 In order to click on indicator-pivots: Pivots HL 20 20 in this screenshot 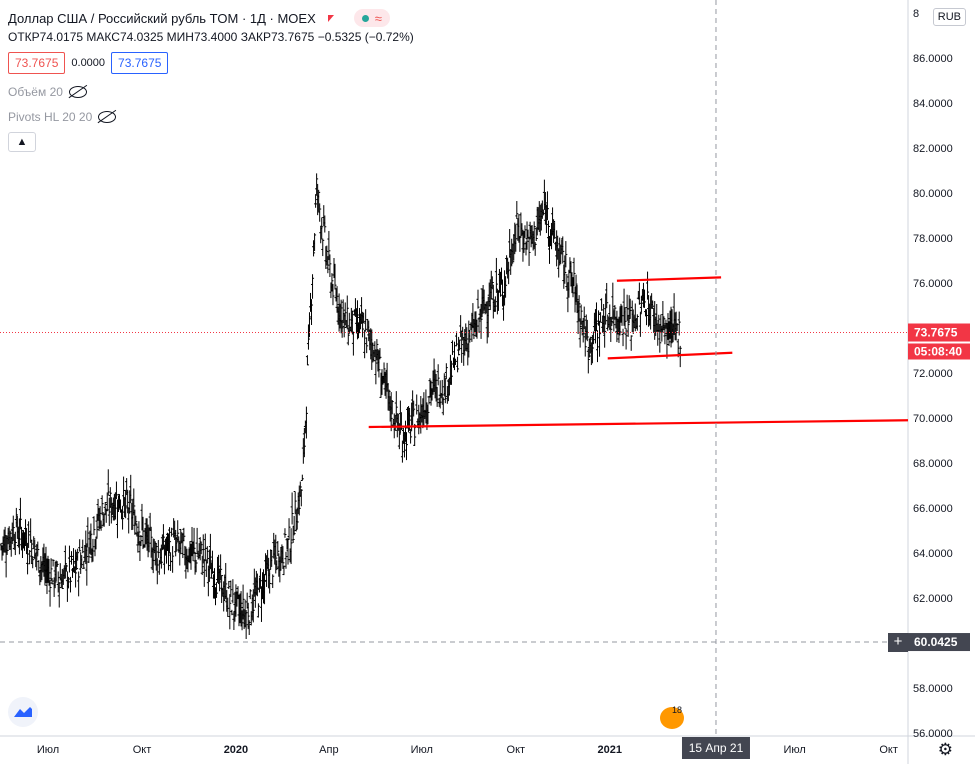, I will do `click(211, 117)`.